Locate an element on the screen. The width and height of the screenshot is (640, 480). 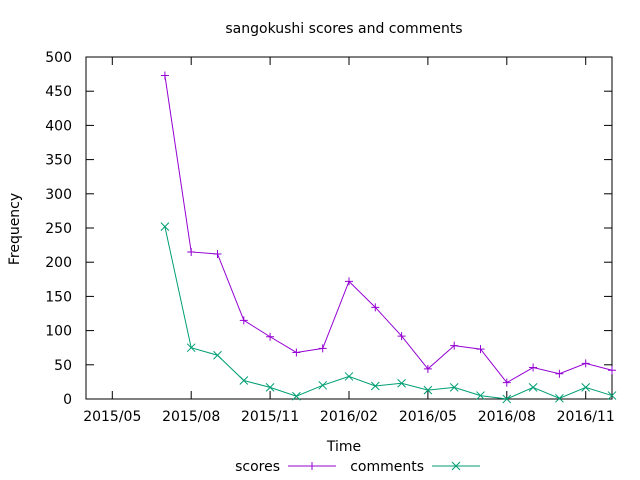
x-tick-label: 2016/11 is located at coordinates (586, 417).